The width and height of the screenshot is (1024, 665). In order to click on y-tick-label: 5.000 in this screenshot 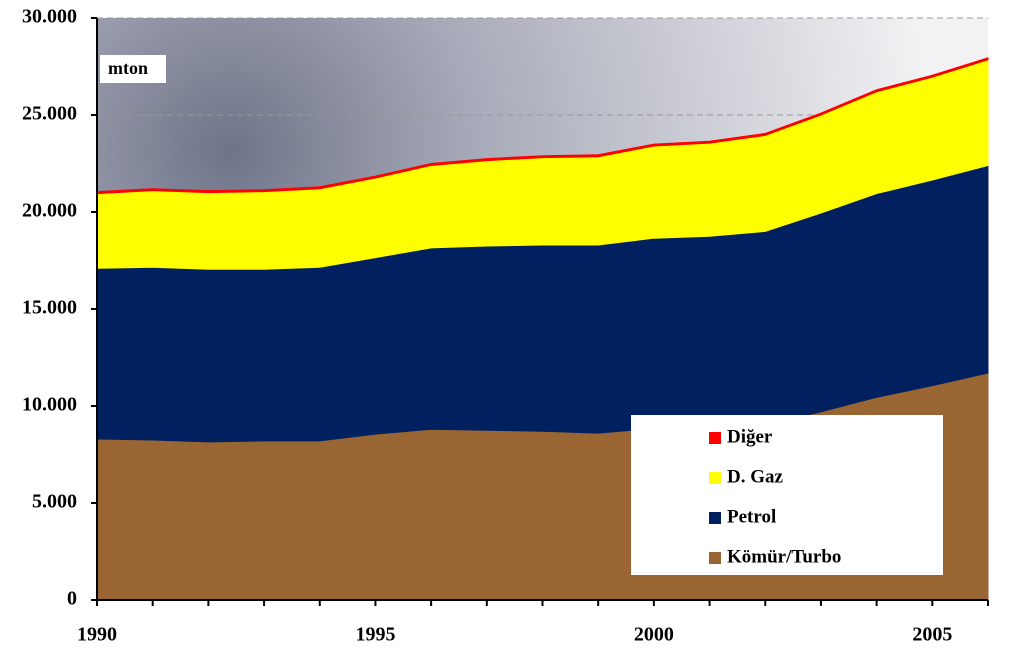, I will do `click(54, 502)`.